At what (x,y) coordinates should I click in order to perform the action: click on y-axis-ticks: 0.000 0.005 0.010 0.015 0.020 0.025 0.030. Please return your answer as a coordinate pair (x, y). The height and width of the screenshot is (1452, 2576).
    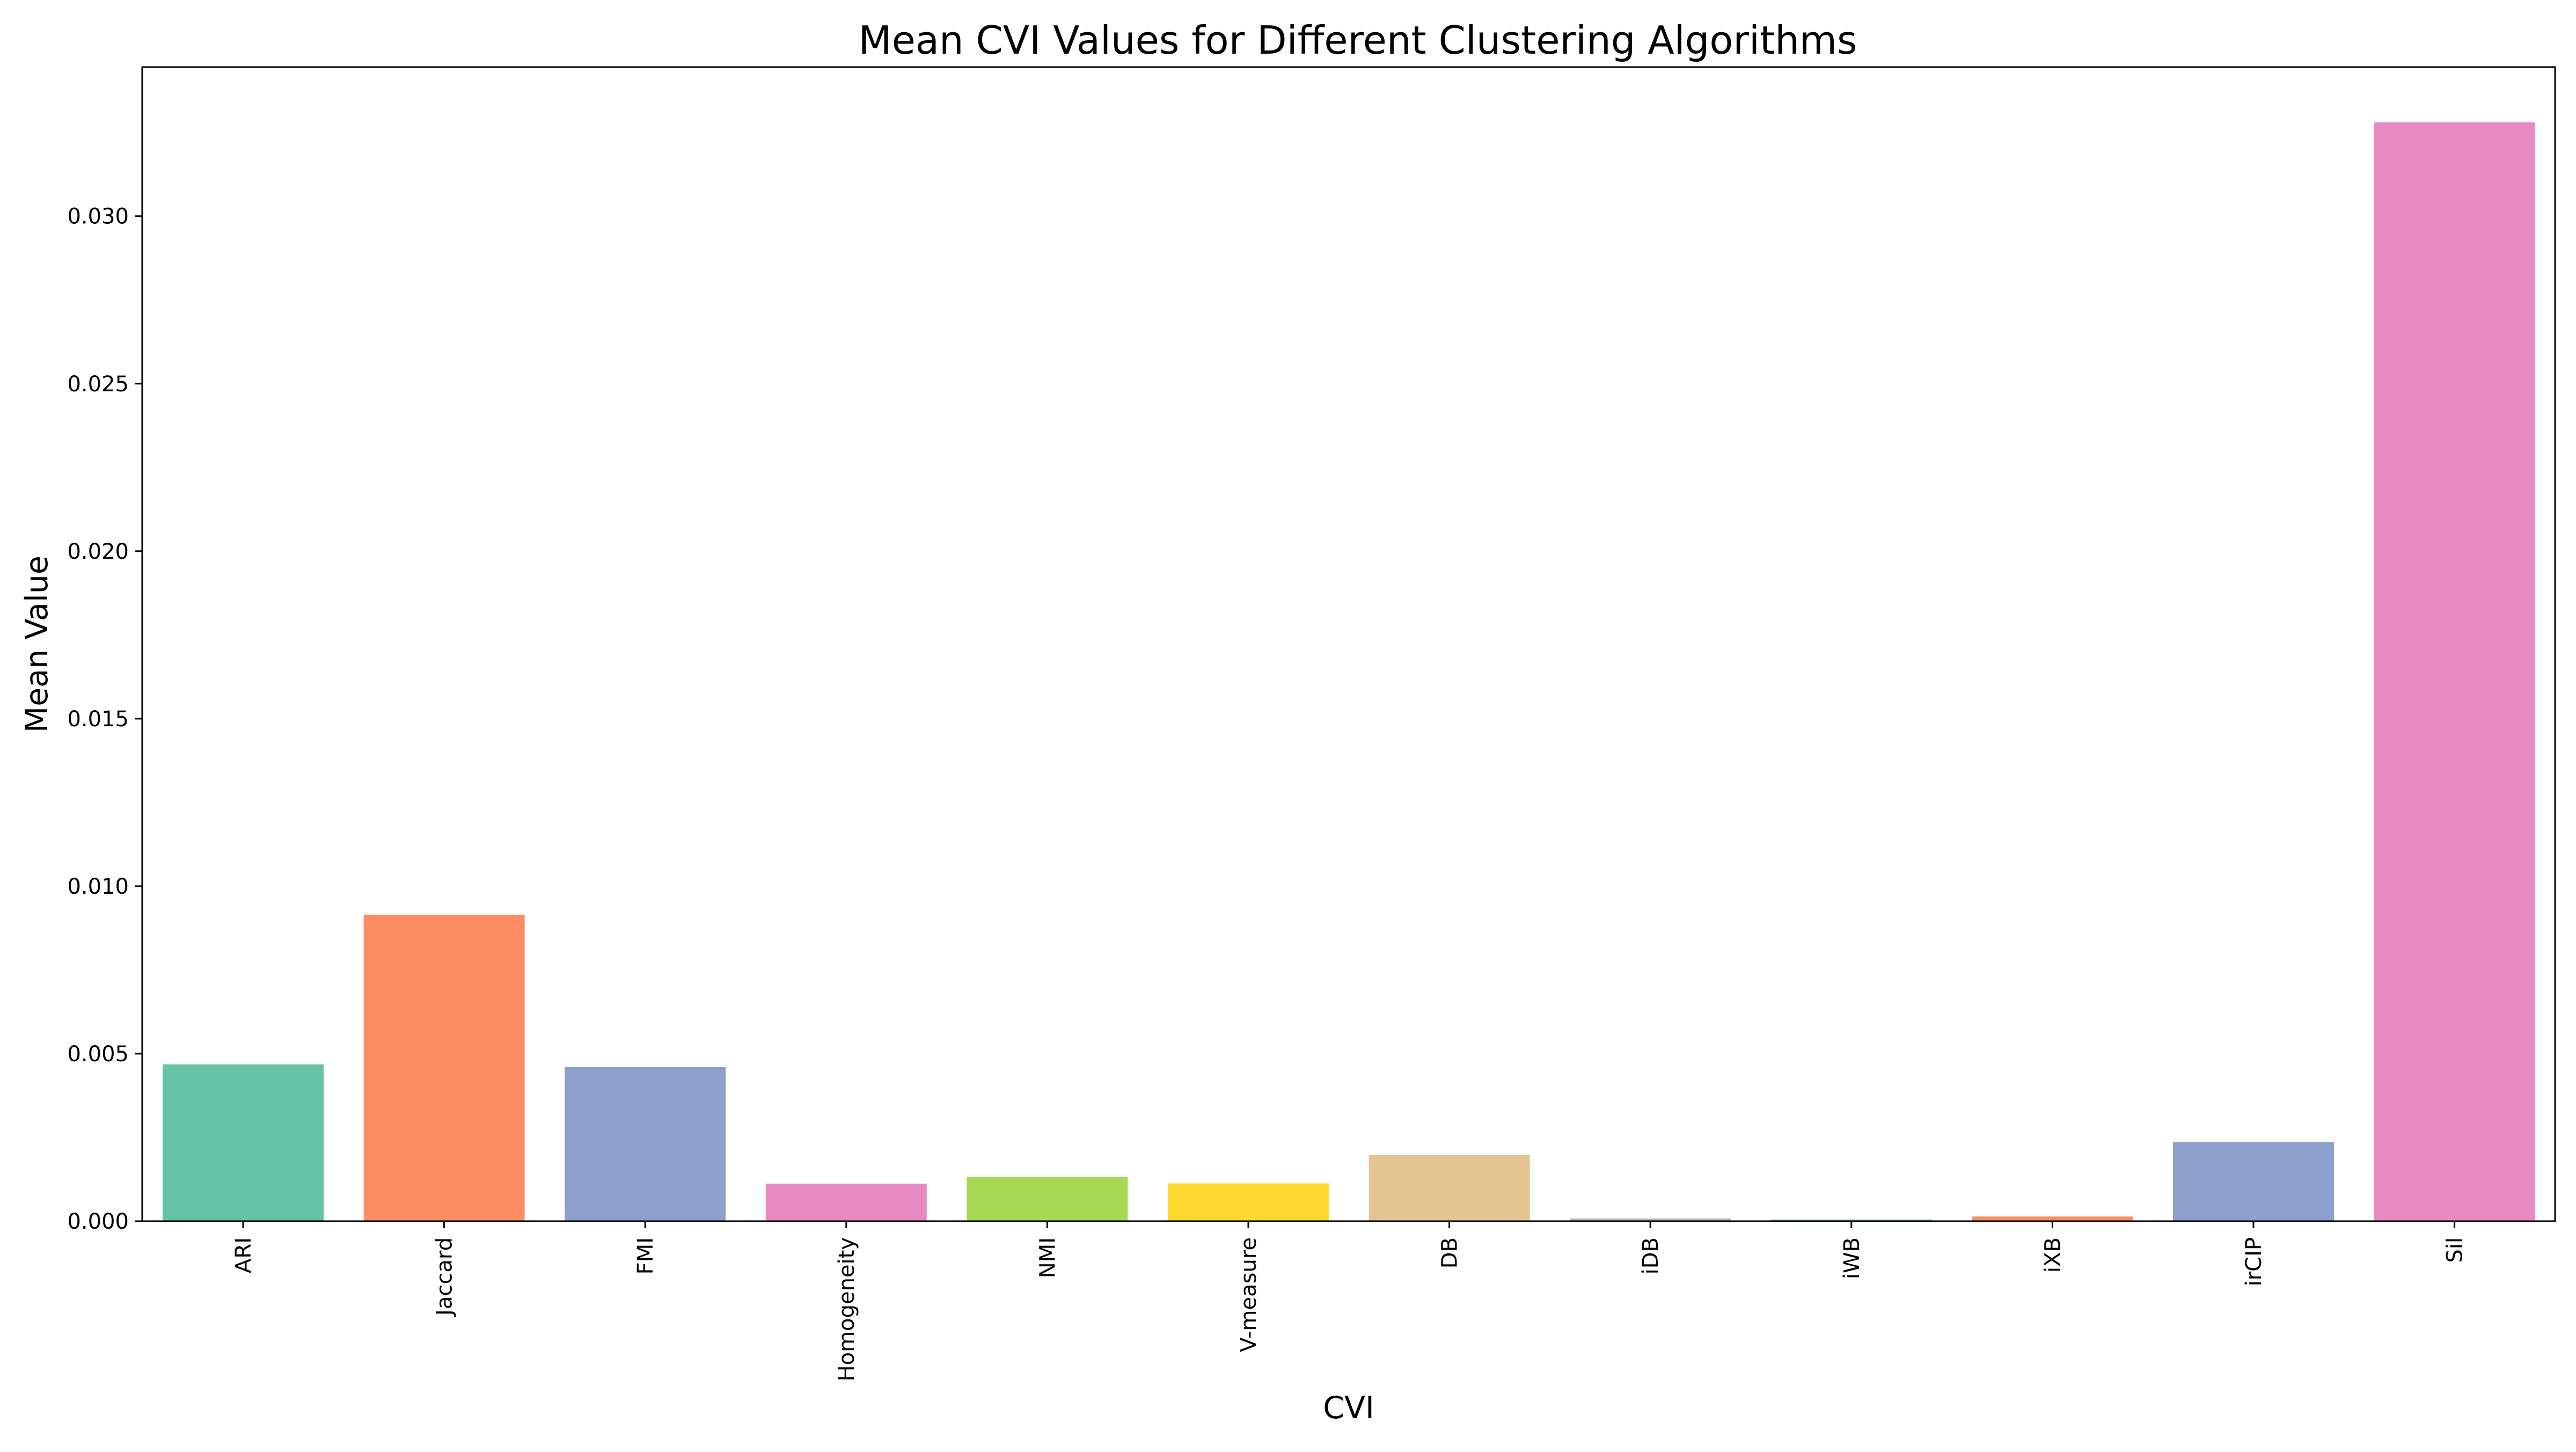
    Looking at the image, I should click on (104, 719).